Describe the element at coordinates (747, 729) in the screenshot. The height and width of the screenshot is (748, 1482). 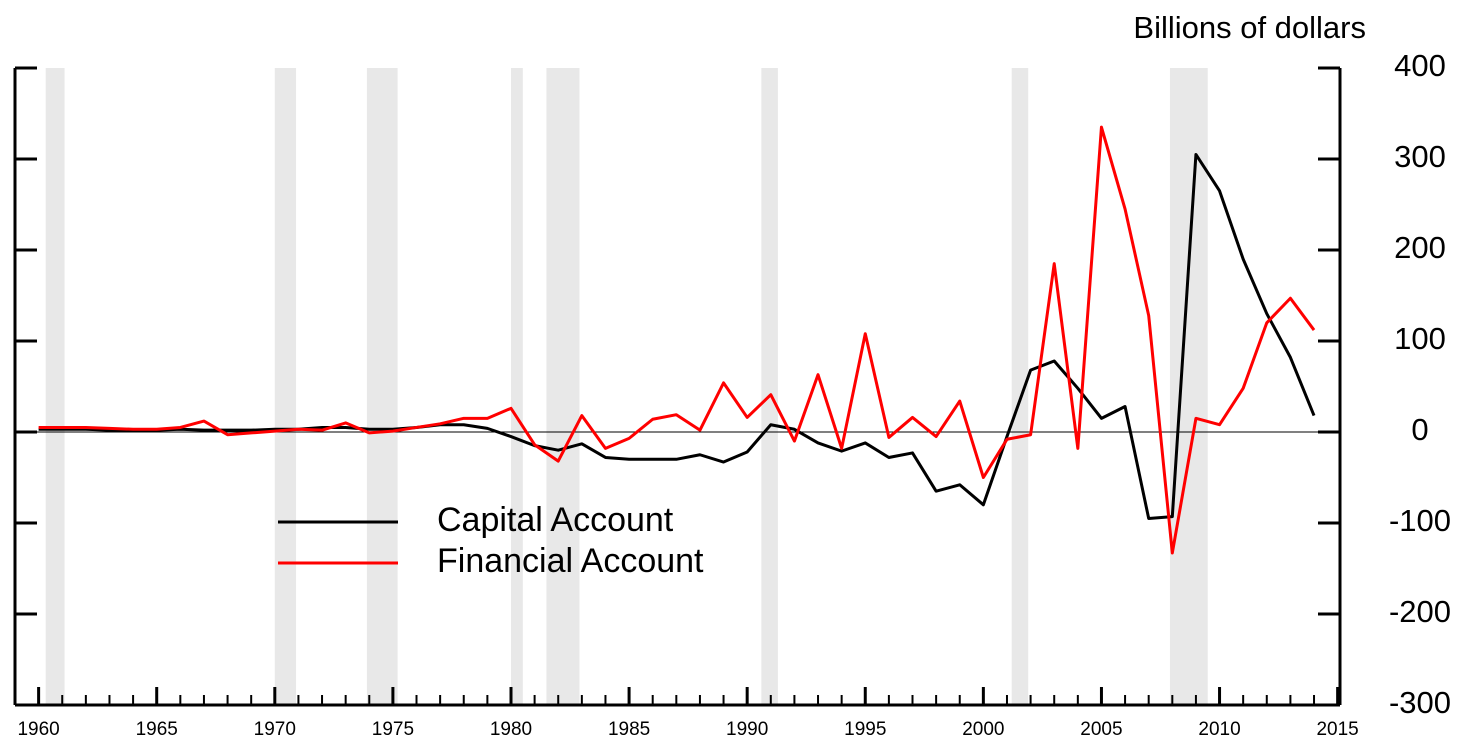
I see `x-tick-label: 1990` at that location.